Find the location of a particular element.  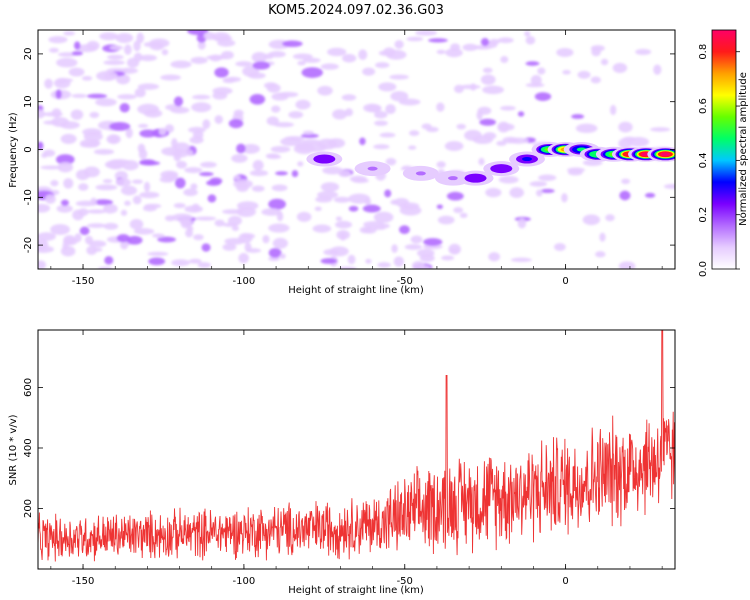

y-tick-label: 20 is located at coordinates (28, 54).